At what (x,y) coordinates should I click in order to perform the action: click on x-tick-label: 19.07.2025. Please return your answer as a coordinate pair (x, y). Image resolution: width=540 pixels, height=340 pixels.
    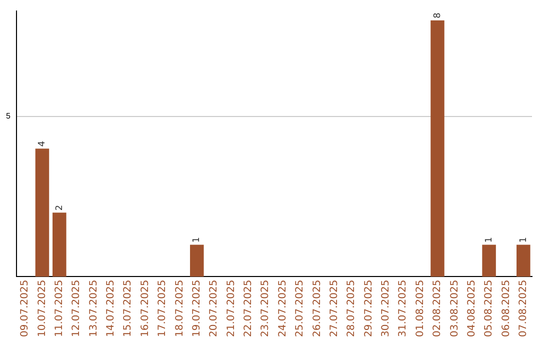
    Looking at the image, I should click on (196, 309).